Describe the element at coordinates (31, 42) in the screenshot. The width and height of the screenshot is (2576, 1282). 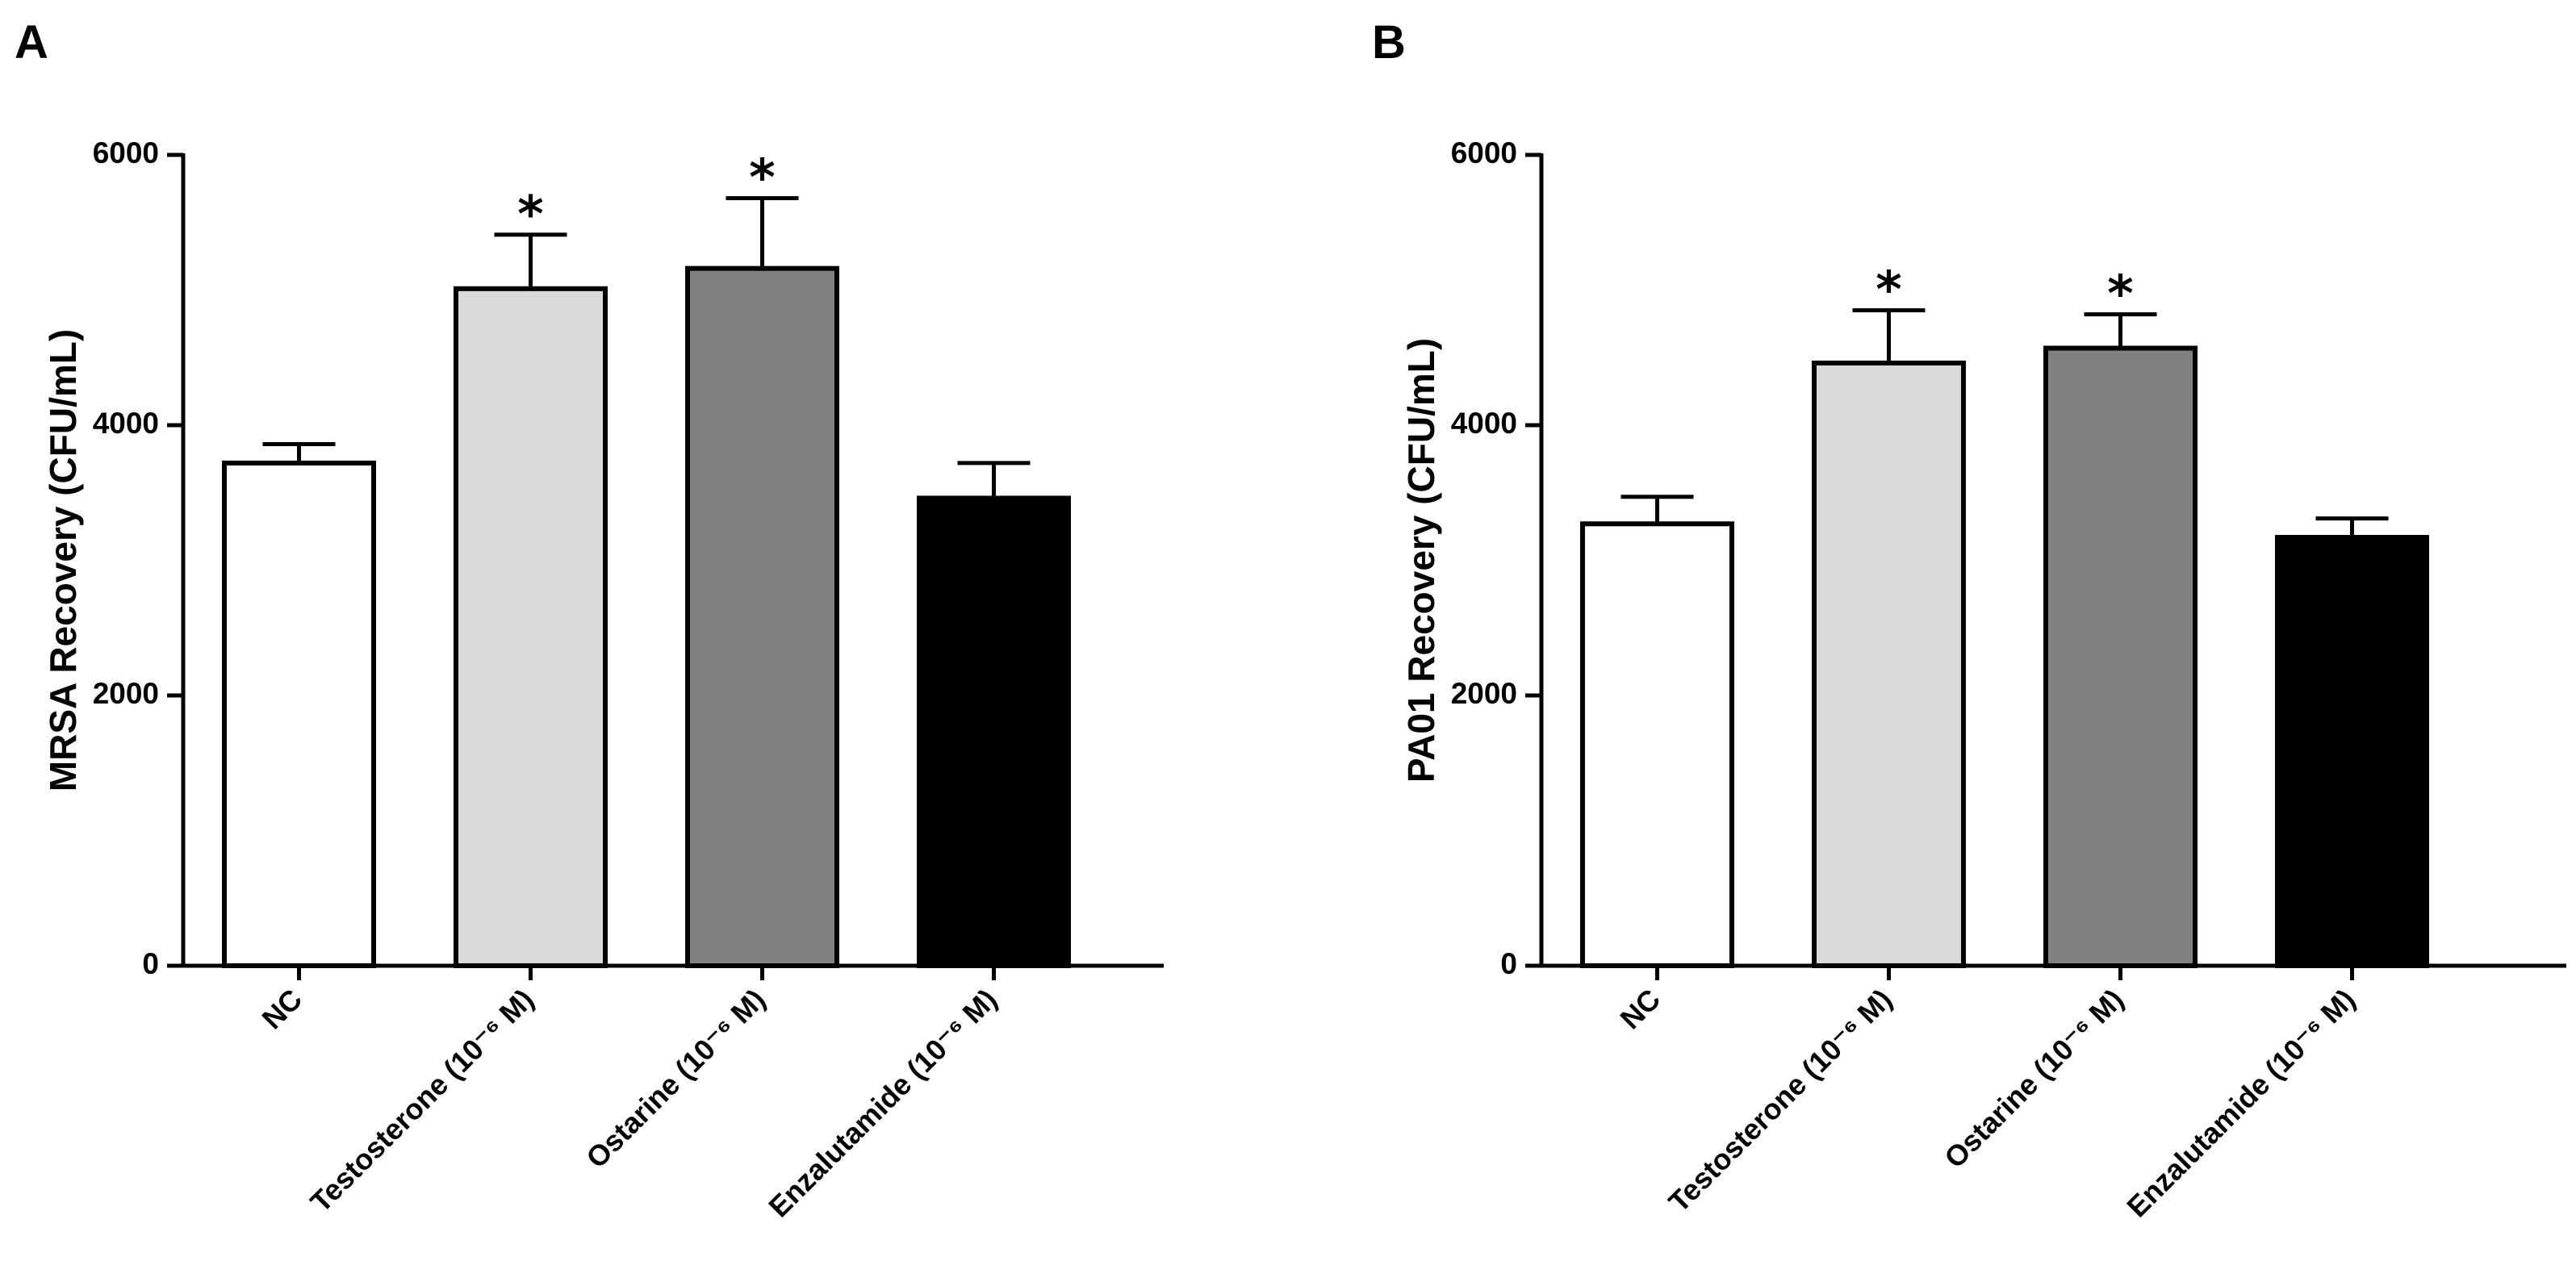
I see `panel-letter: A` at that location.